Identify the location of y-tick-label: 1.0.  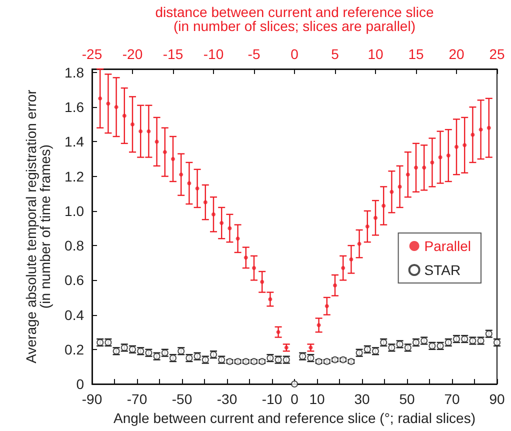
(74, 210).